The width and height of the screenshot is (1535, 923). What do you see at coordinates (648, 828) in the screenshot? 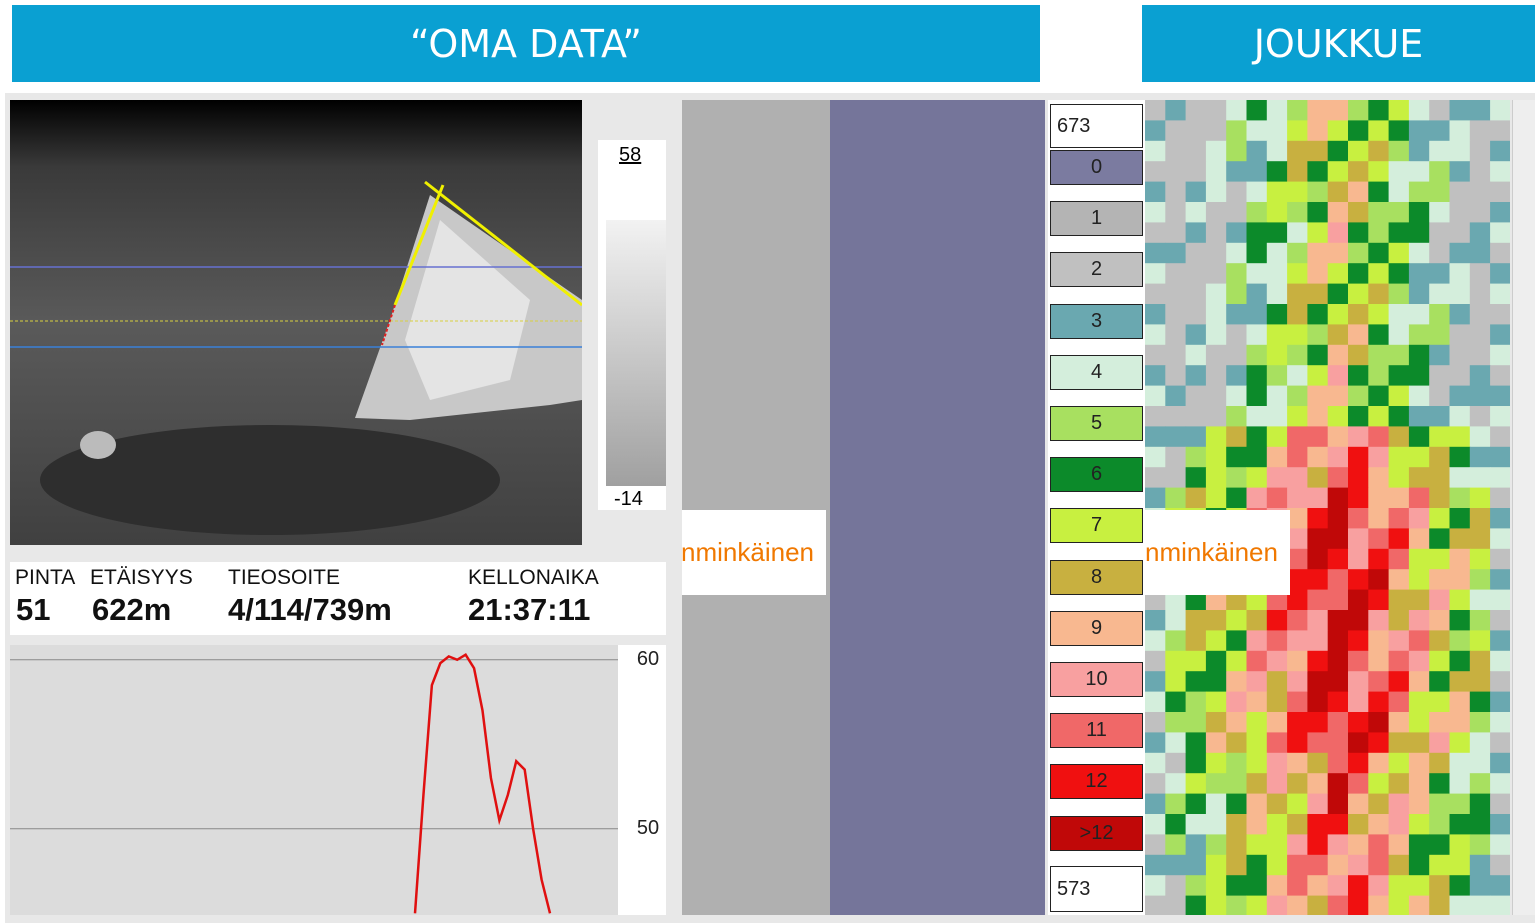
I see `y-tick-label: 50` at bounding box center [648, 828].